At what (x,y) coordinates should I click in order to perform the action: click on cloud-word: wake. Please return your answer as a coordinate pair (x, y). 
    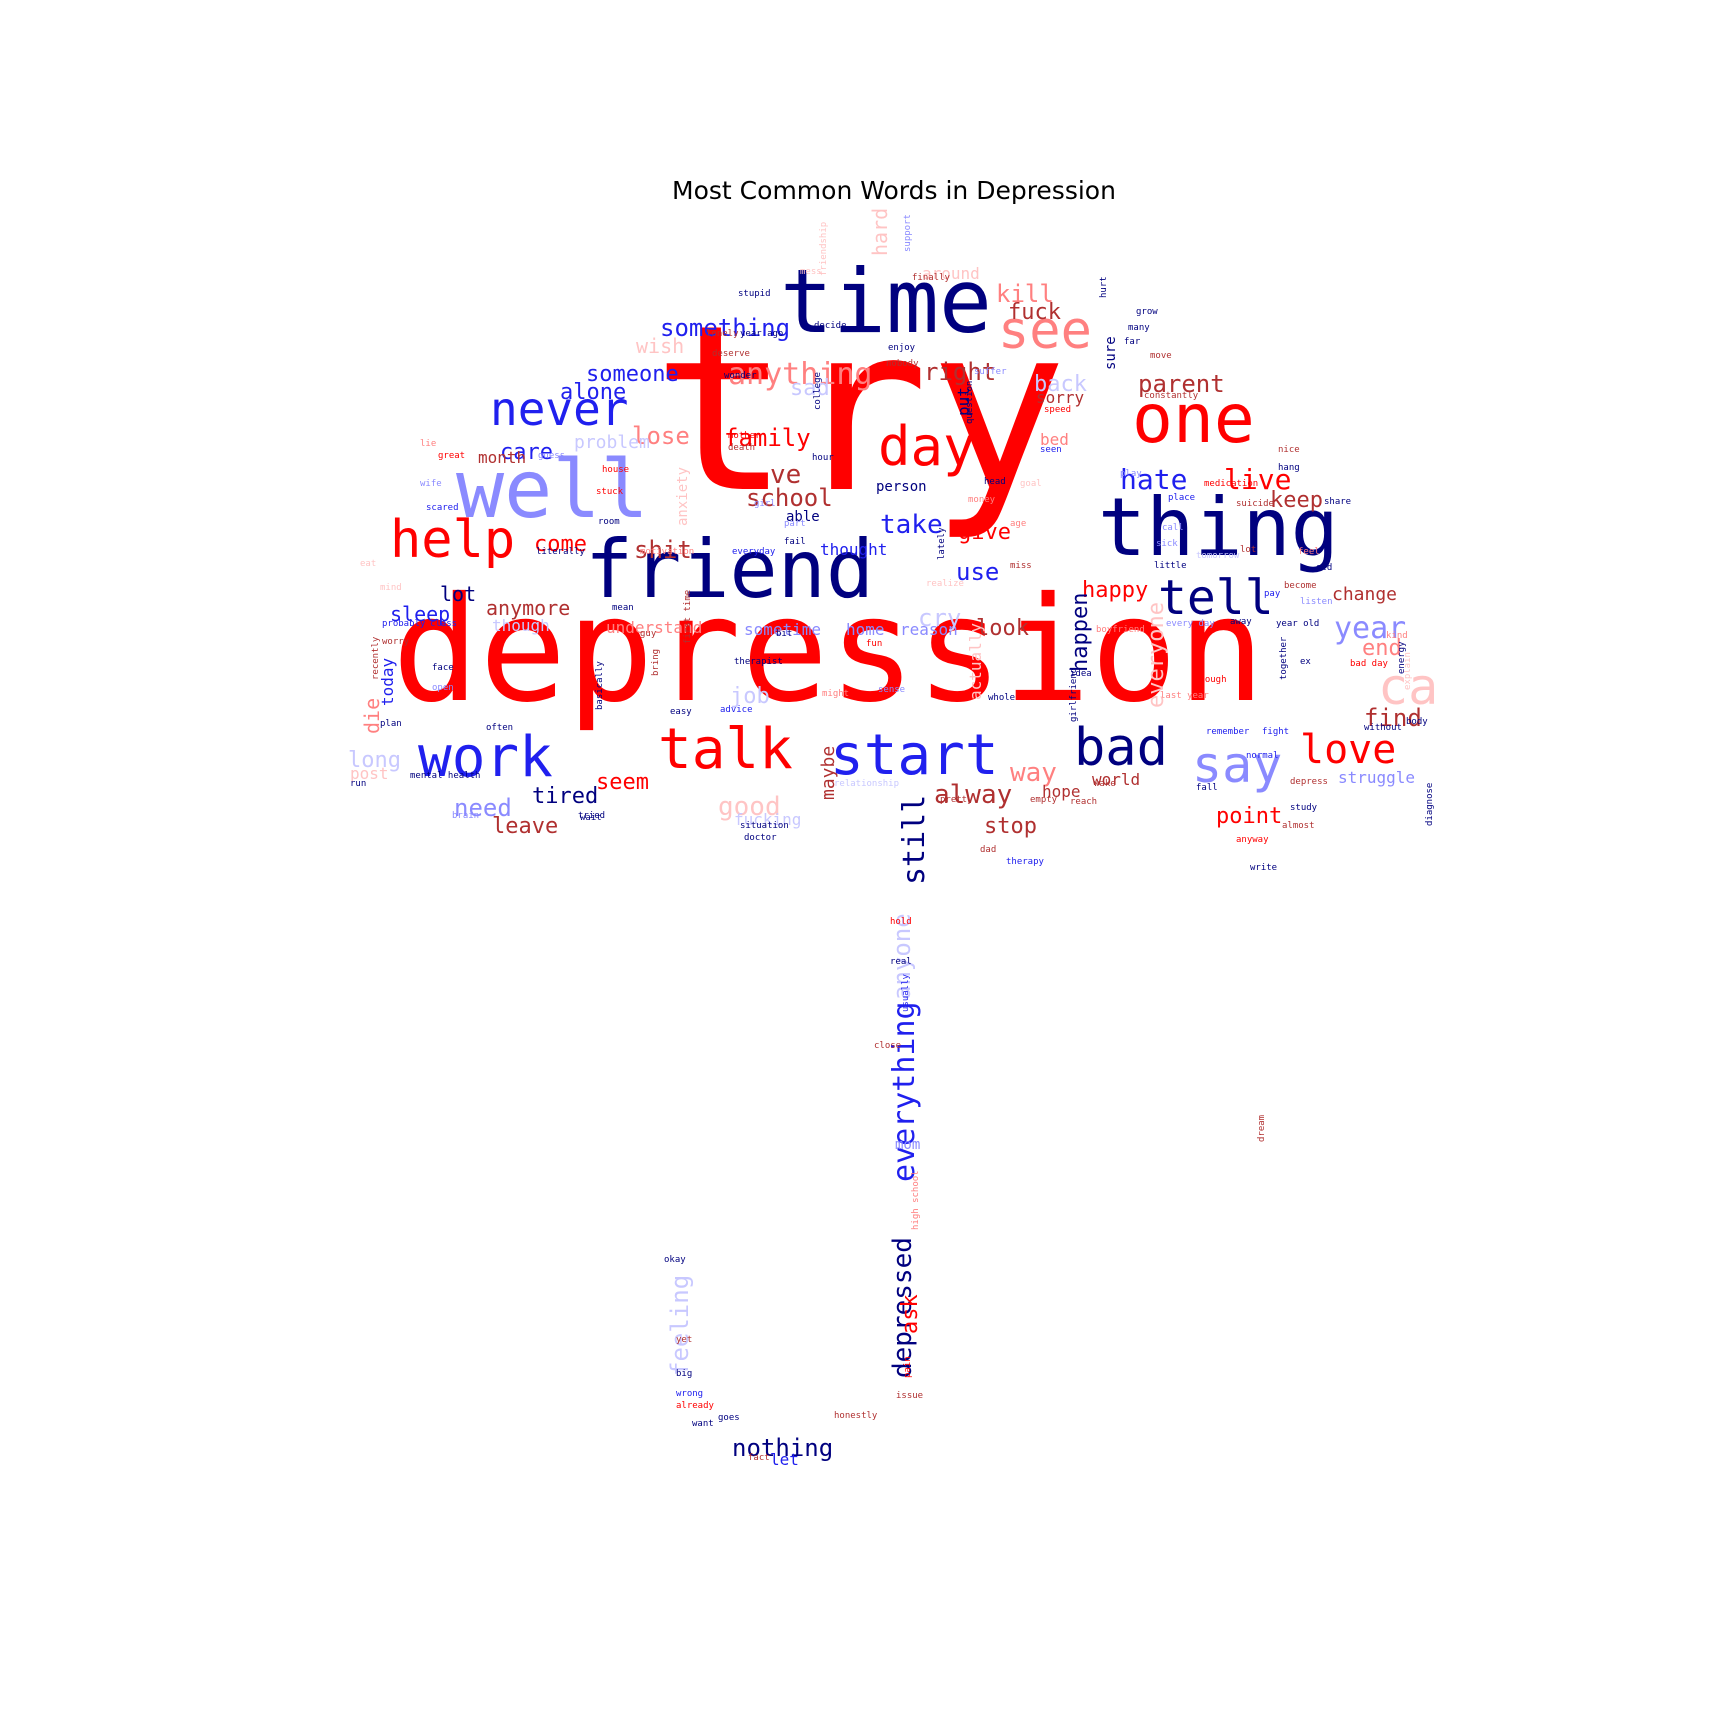
    Looking at the image, I should click on (1105, 784).